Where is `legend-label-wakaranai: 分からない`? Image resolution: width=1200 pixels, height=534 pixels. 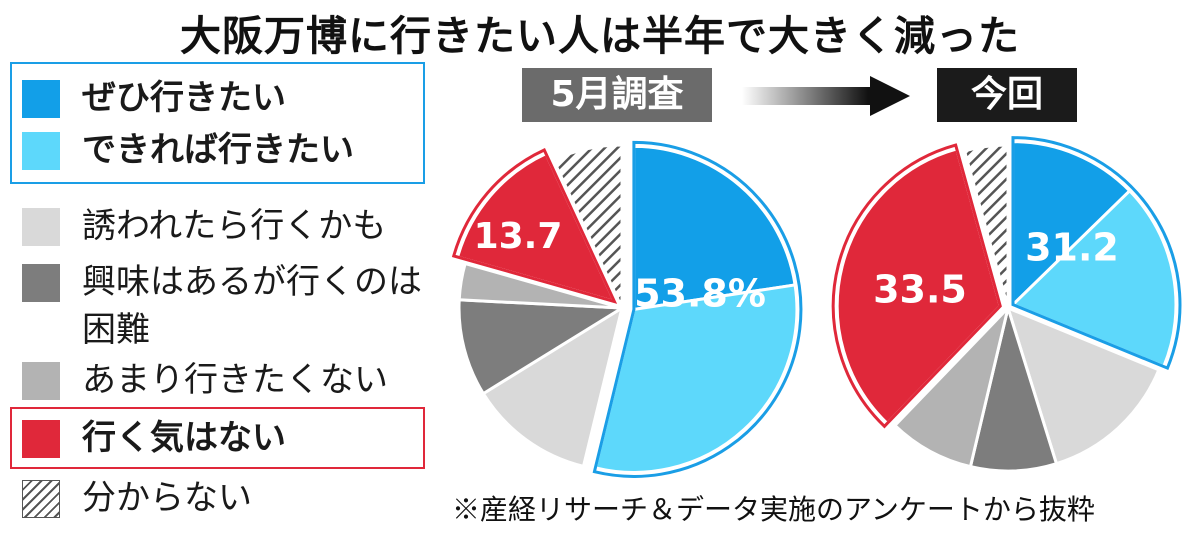 legend-label-wakaranai: 分からない is located at coordinates (167, 498).